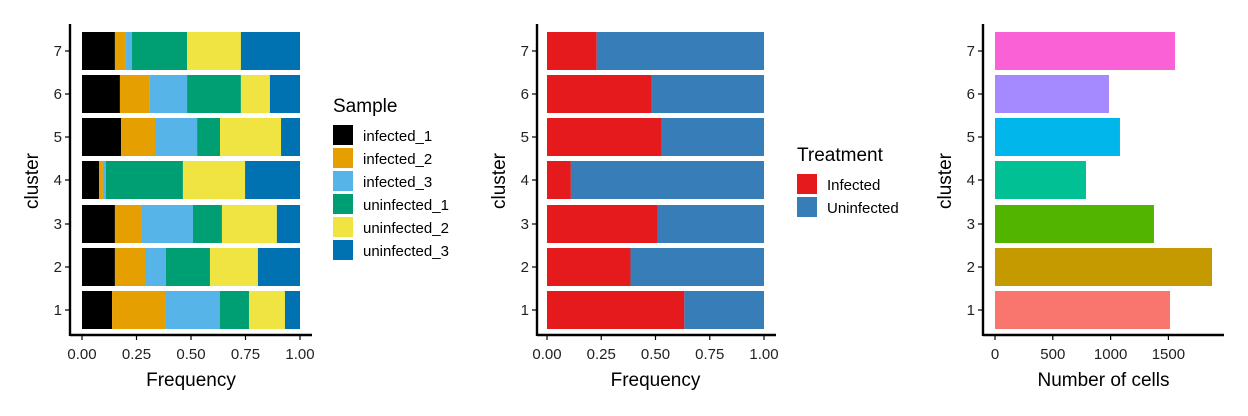 The width and height of the screenshot is (1248, 416). Describe the element at coordinates (1168, 354) in the screenshot. I see `x-tick-label: 1500` at that location.